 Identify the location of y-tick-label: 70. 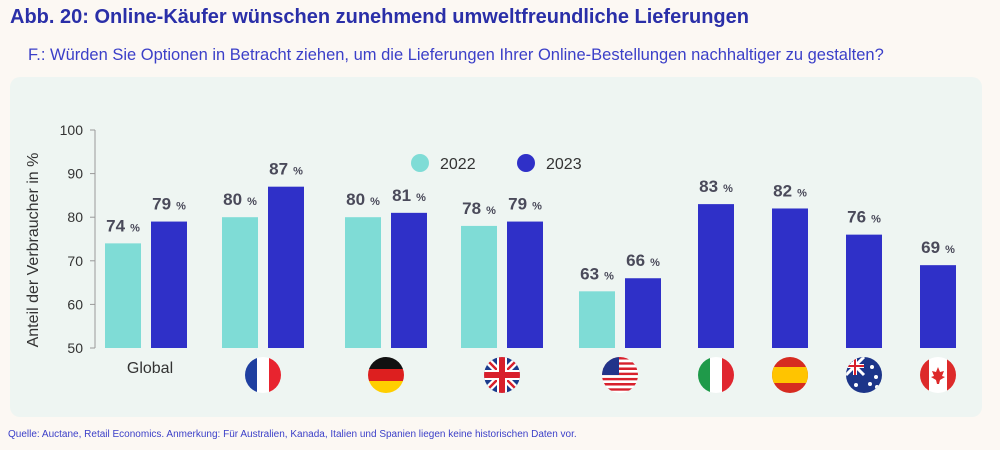
(75, 261).